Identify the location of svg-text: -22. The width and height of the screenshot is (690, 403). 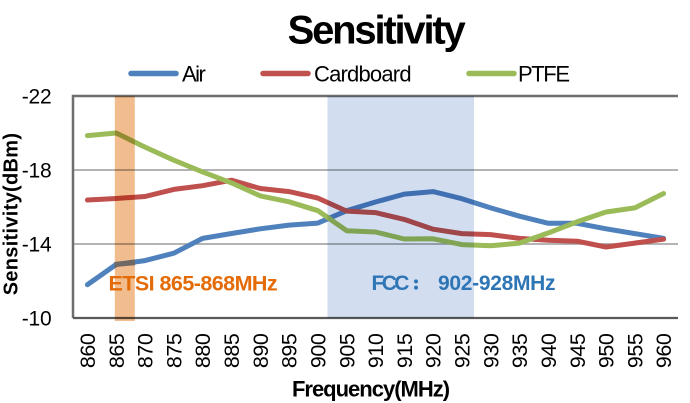
(37, 97).